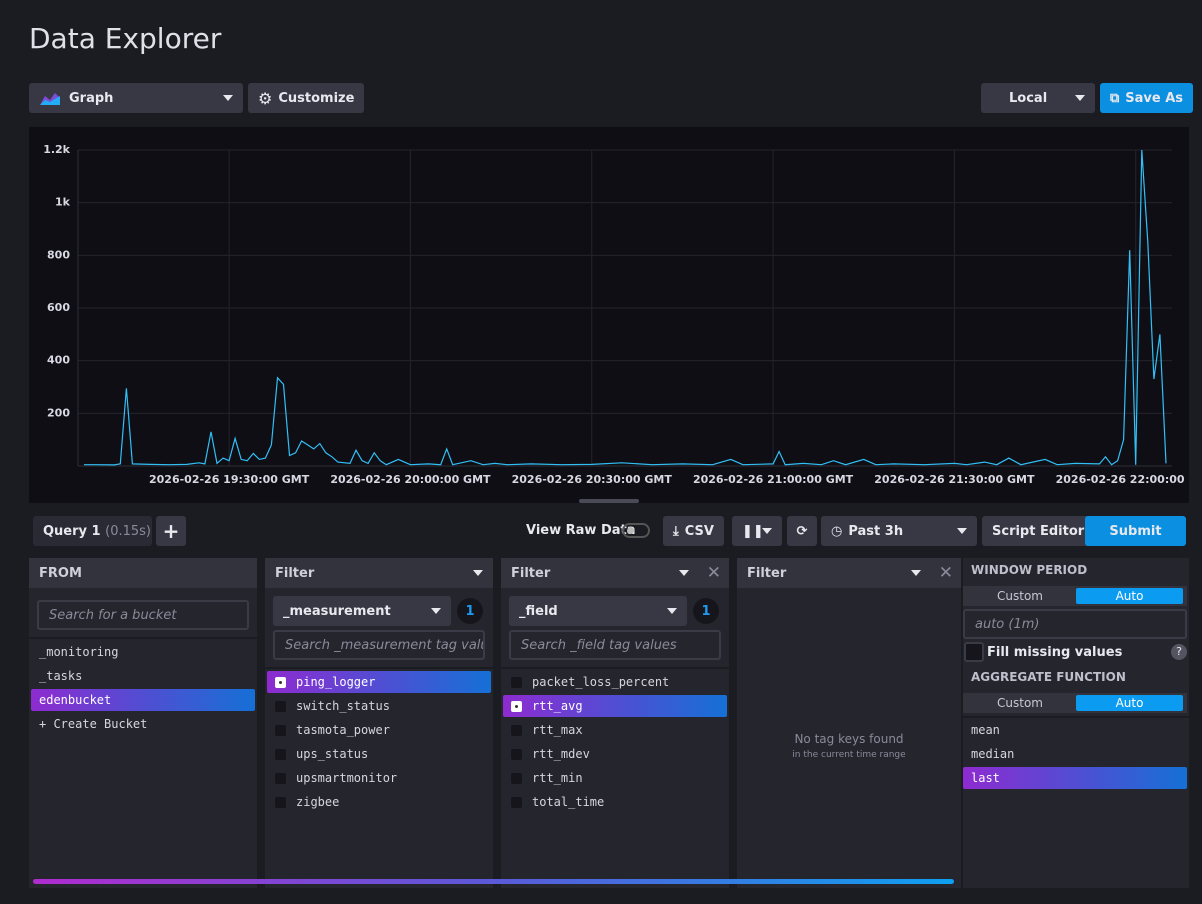 This screenshot has width=1202, height=904. I want to click on tag-value-label: total_time, so click(568, 802).